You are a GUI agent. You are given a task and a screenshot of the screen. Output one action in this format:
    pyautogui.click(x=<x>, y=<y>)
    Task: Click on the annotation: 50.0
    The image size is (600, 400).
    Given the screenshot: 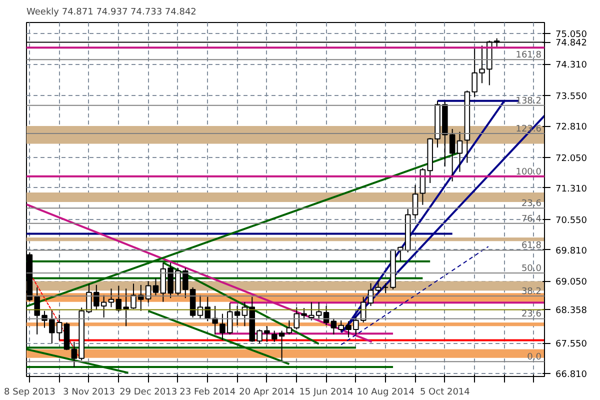 What is the action you would take?
    pyautogui.click(x=531, y=269)
    